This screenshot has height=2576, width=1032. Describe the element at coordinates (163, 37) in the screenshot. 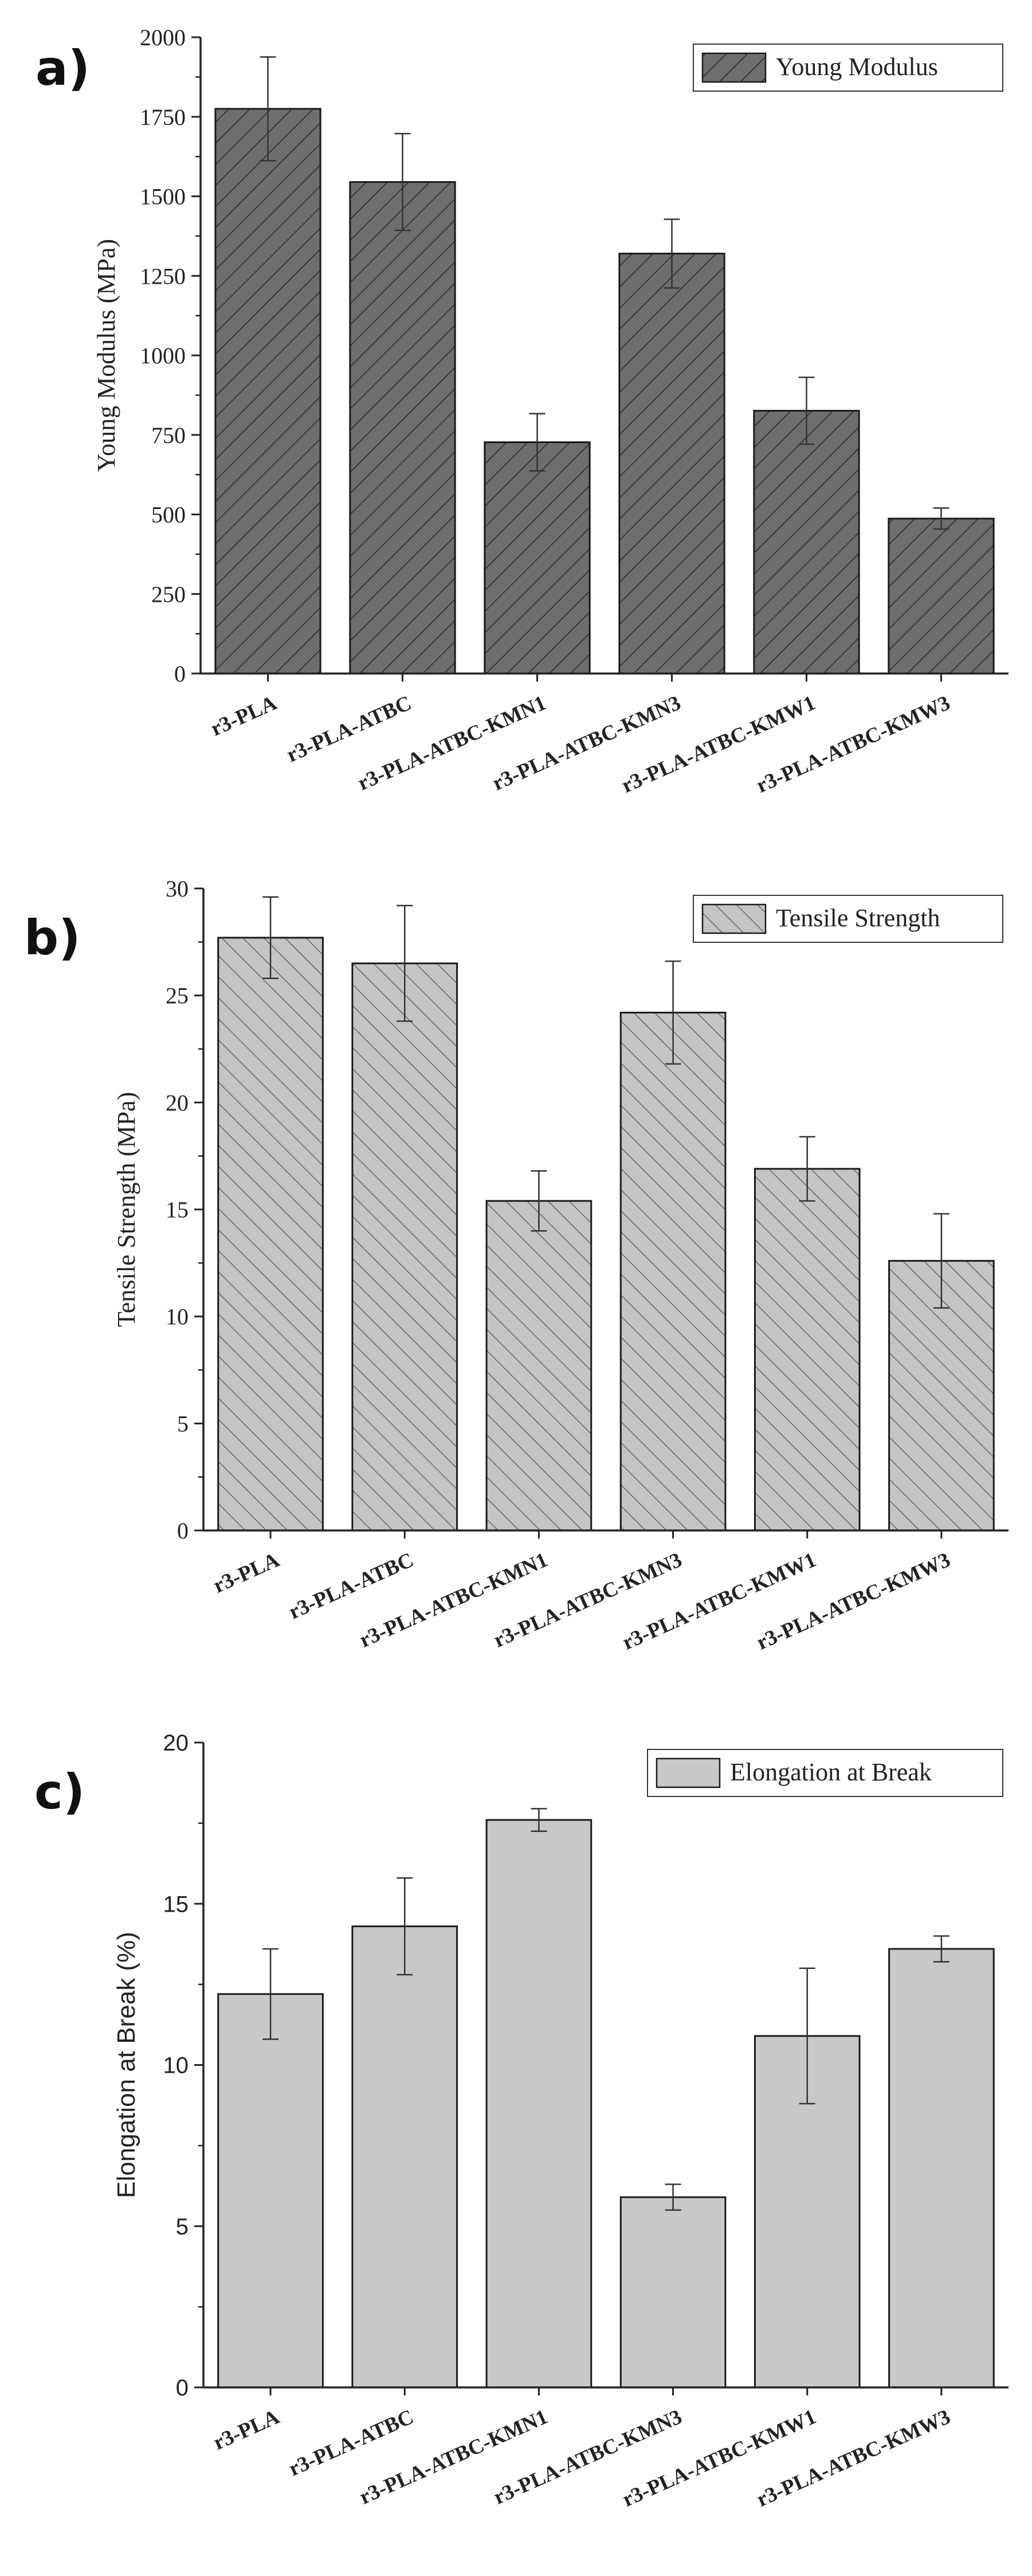

I see `y-tick-label: 2000` at that location.